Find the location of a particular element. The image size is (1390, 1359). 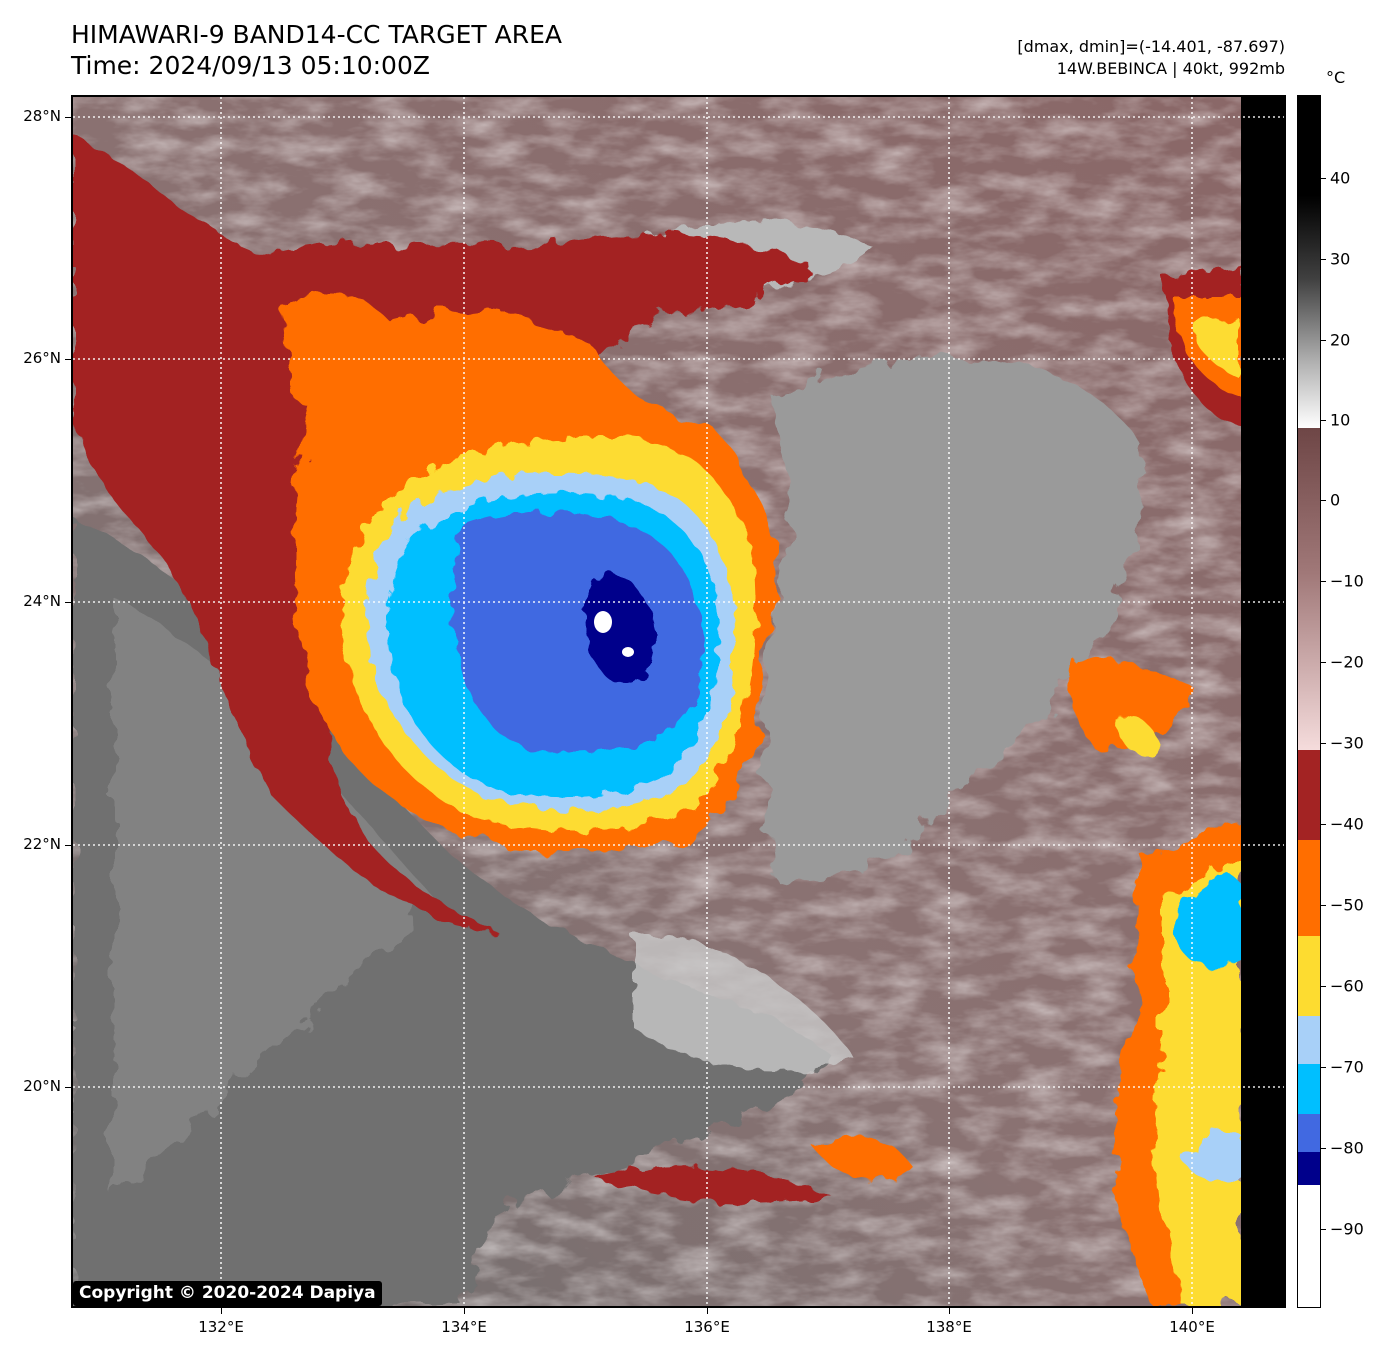

lon-label-138e: 138°E is located at coordinates (949, 1327).